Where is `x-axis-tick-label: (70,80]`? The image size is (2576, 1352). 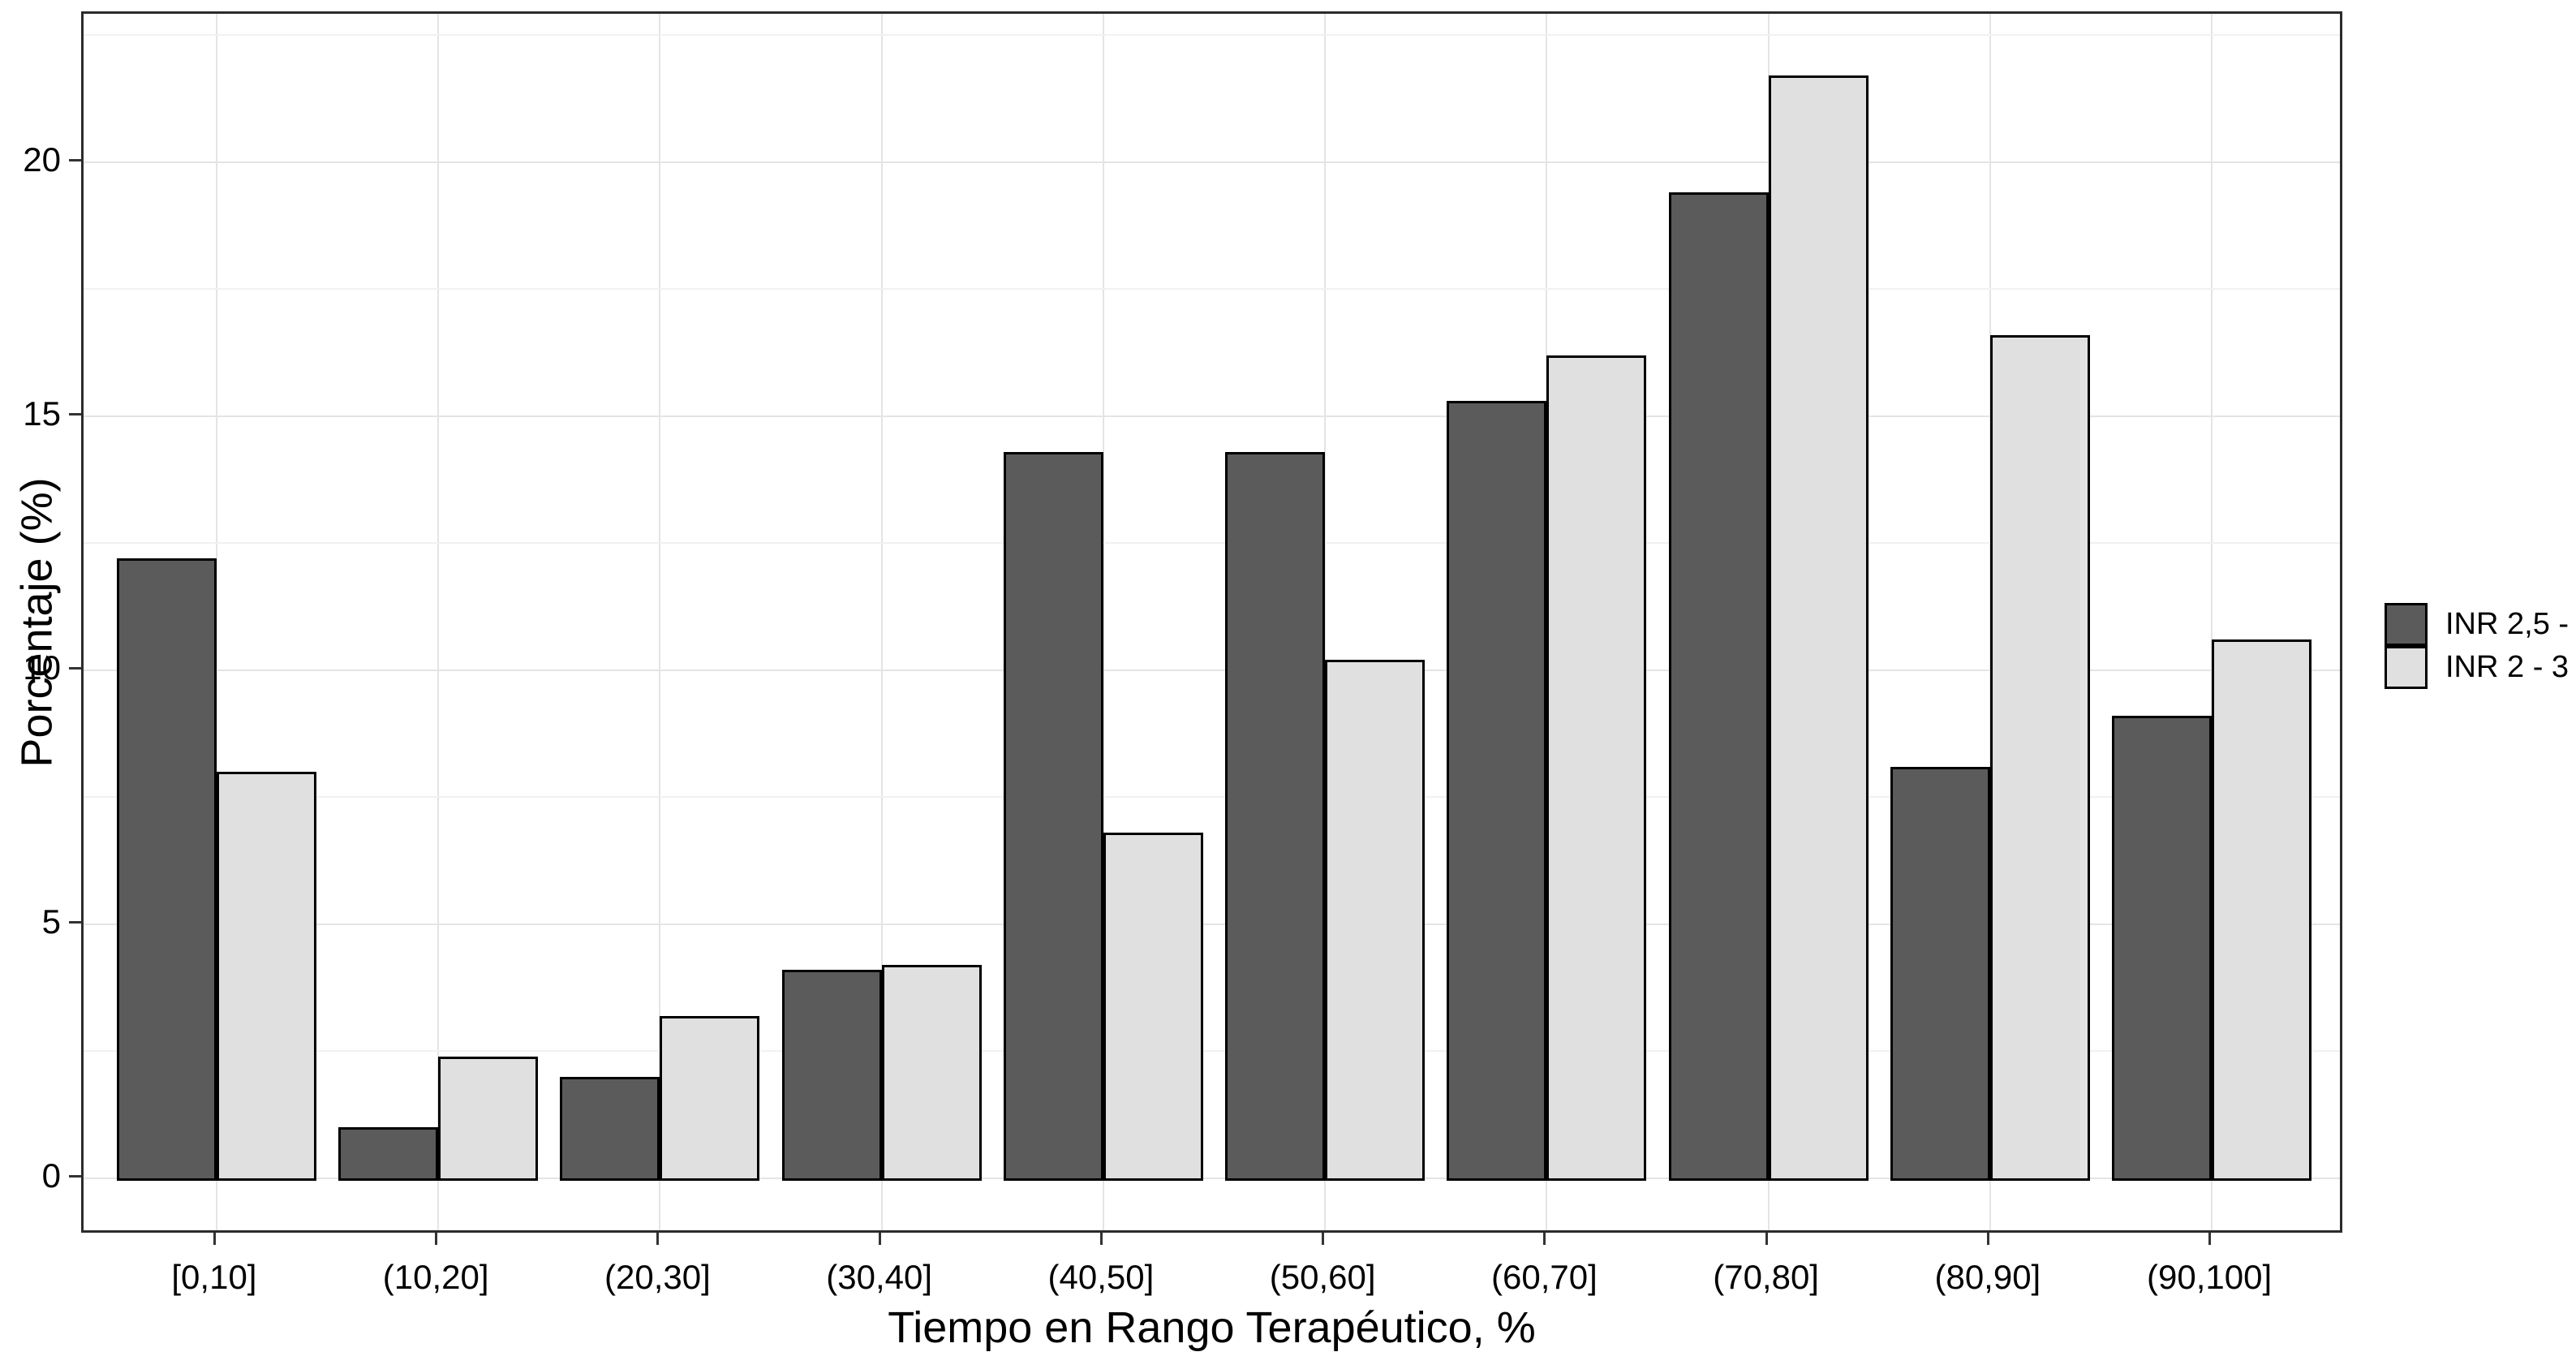 x-axis-tick-label: (70,80] is located at coordinates (1766, 1277).